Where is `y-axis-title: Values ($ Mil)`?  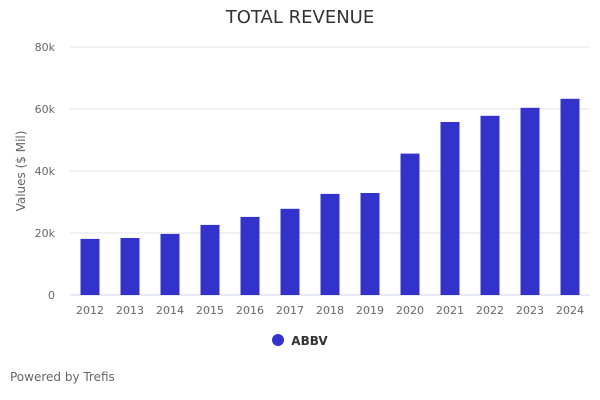 y-axis-title: Values ($ Mil) is located at coordinates (21, 171).